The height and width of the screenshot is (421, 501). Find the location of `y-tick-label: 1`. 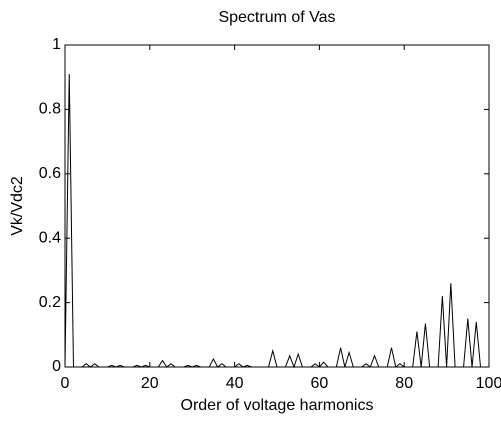

y-tick-label: 1 is located at coordinates (56, 44).